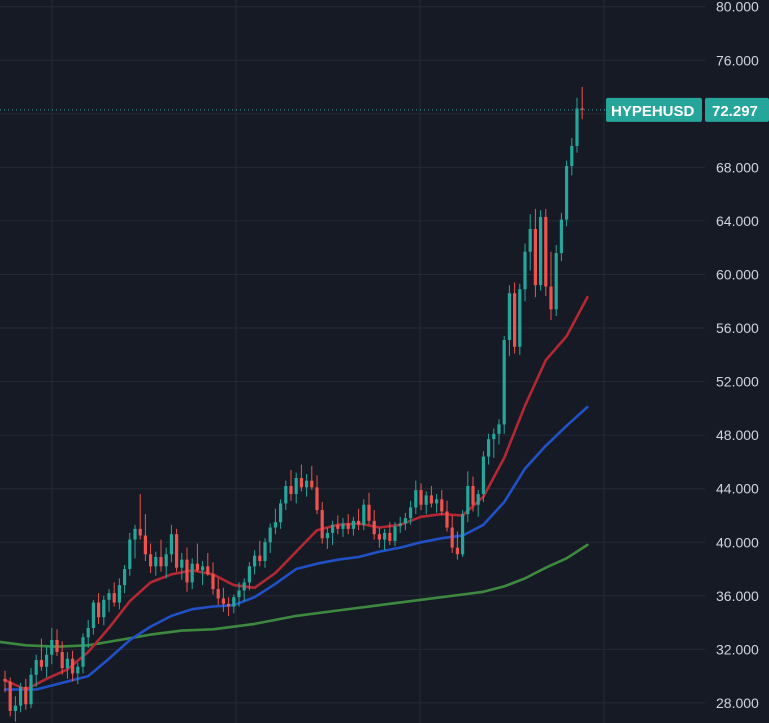  What do you see at coordinates (737, 489) in the screenshot?
I see `y-tick-label: 44.000` at bounding box center [737, 489].